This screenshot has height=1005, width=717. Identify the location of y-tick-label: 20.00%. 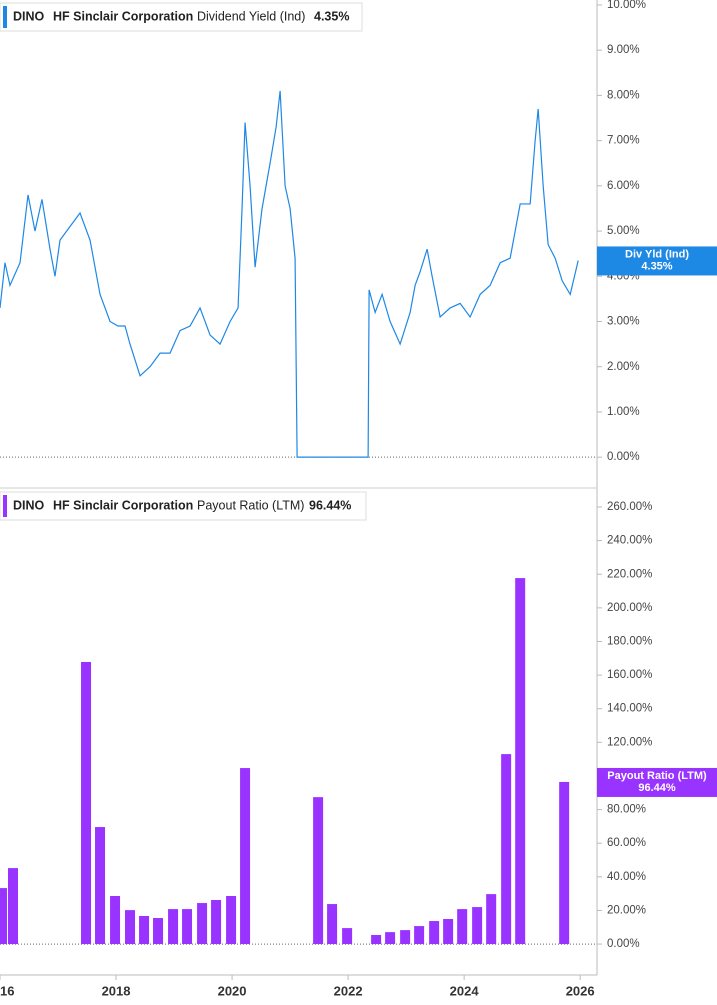
(626, 910).